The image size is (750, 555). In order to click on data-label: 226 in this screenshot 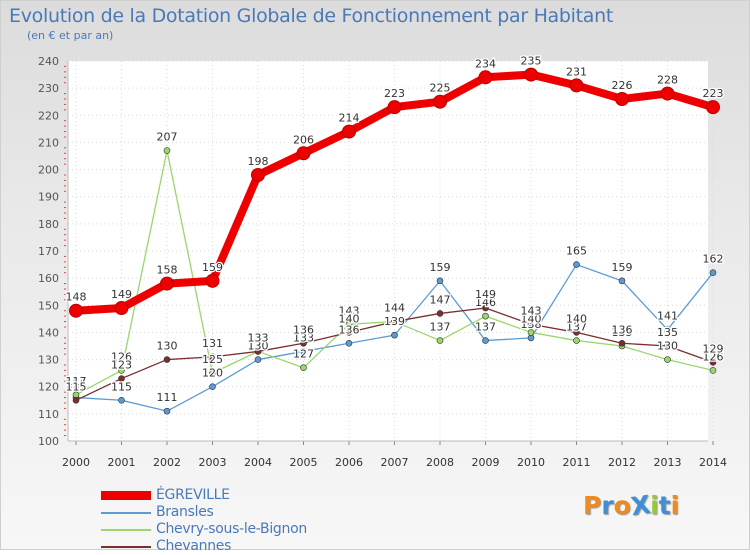, I will do `click(622, 85)`.